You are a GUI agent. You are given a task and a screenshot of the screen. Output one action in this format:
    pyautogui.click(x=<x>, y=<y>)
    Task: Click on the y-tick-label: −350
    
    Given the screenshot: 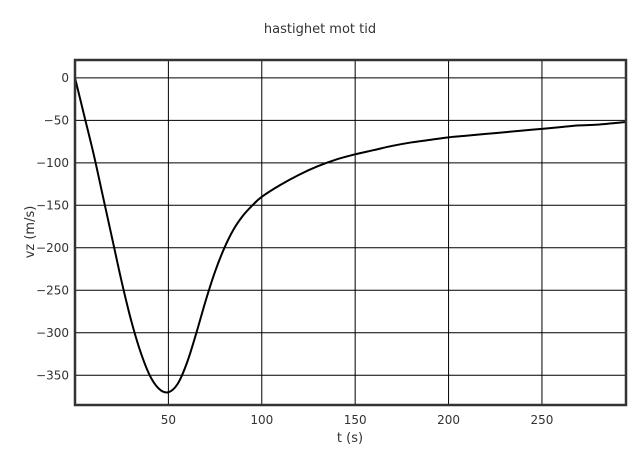 What is the action you would take?
    pyautogui.click(x=52, y=375)
    